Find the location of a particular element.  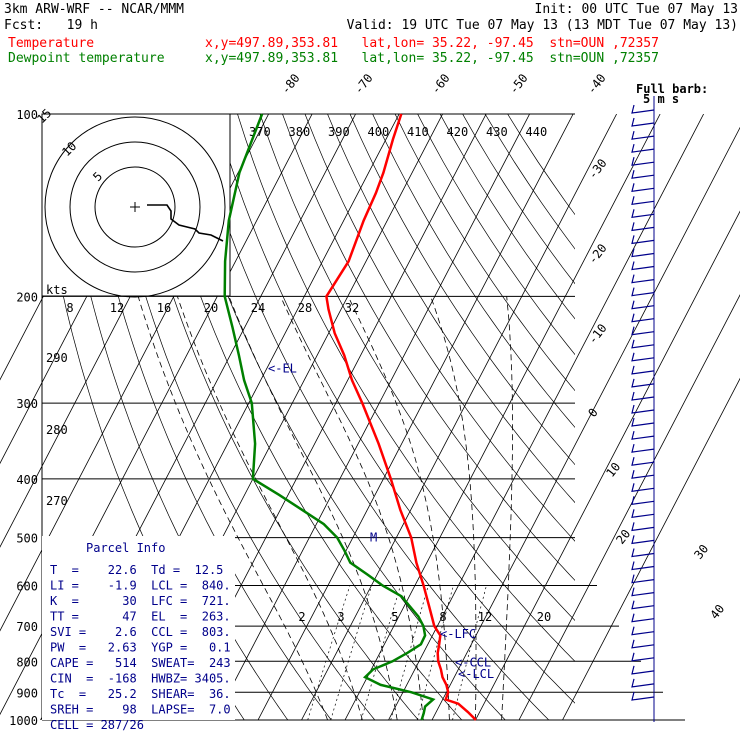

isotherm-label-top: -40 is located at coordinates (596, 84).